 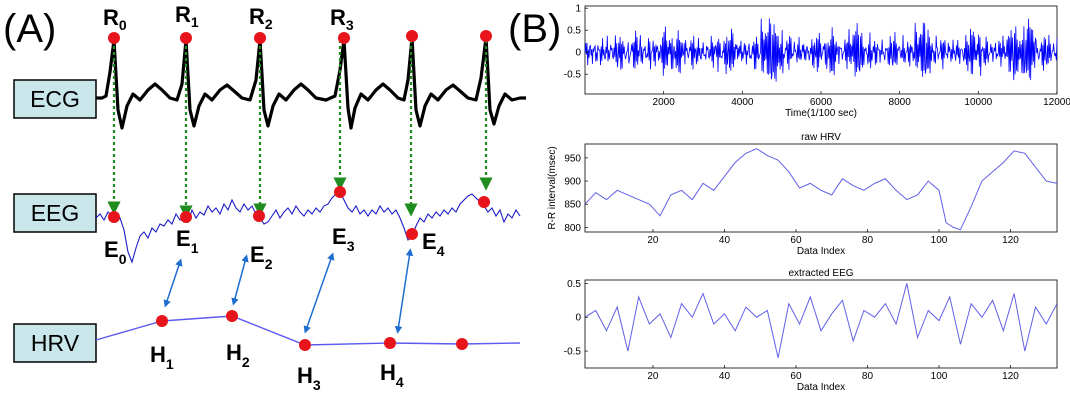 I want to click on e1-label: E1, so click(x=187, y=241).